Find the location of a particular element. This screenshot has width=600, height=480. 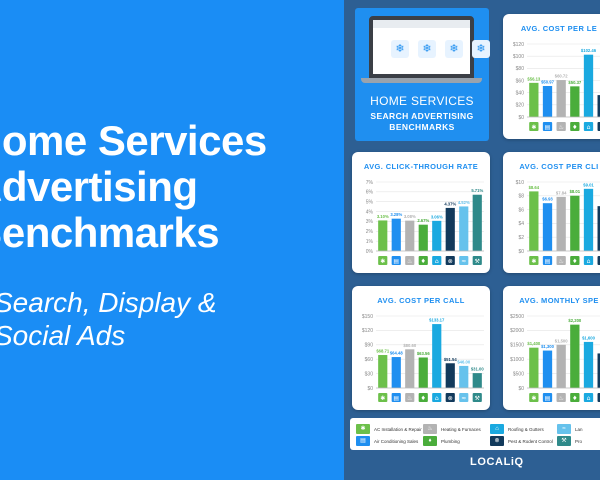

cover-subtitle-line: SEARCH ADVERTISING is located at coordinates (422, 116).